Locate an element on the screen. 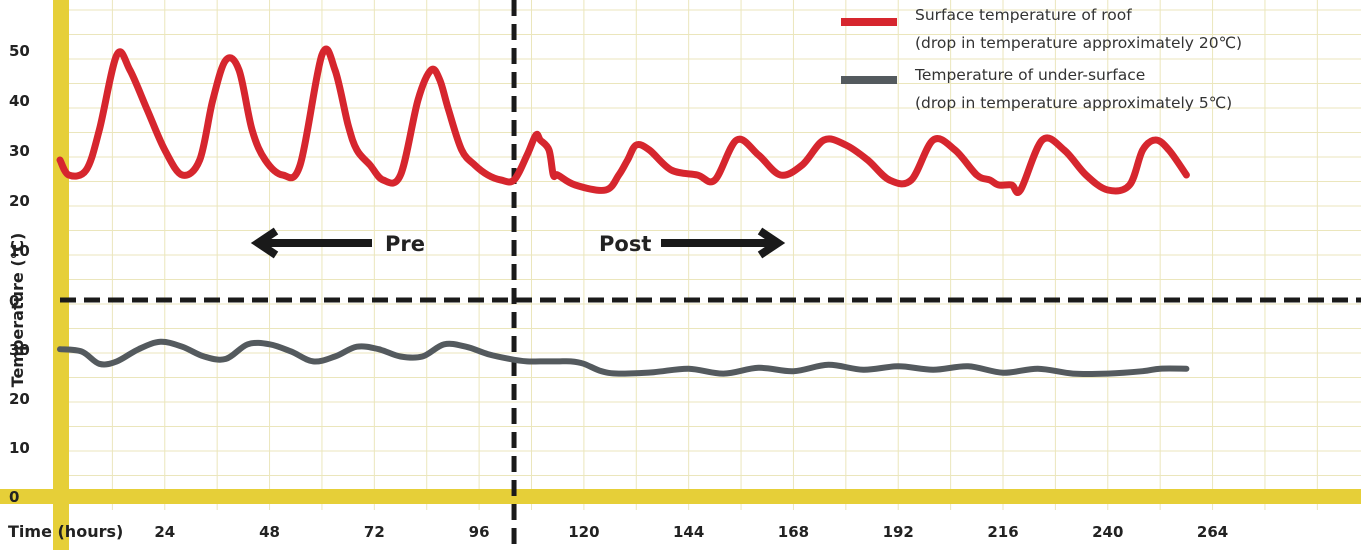 The width and height of the screenshot is (1361, 550). legend-sublabel-under: (drop in temperature approximately 5℃) is located at coordinates (1073, 103).